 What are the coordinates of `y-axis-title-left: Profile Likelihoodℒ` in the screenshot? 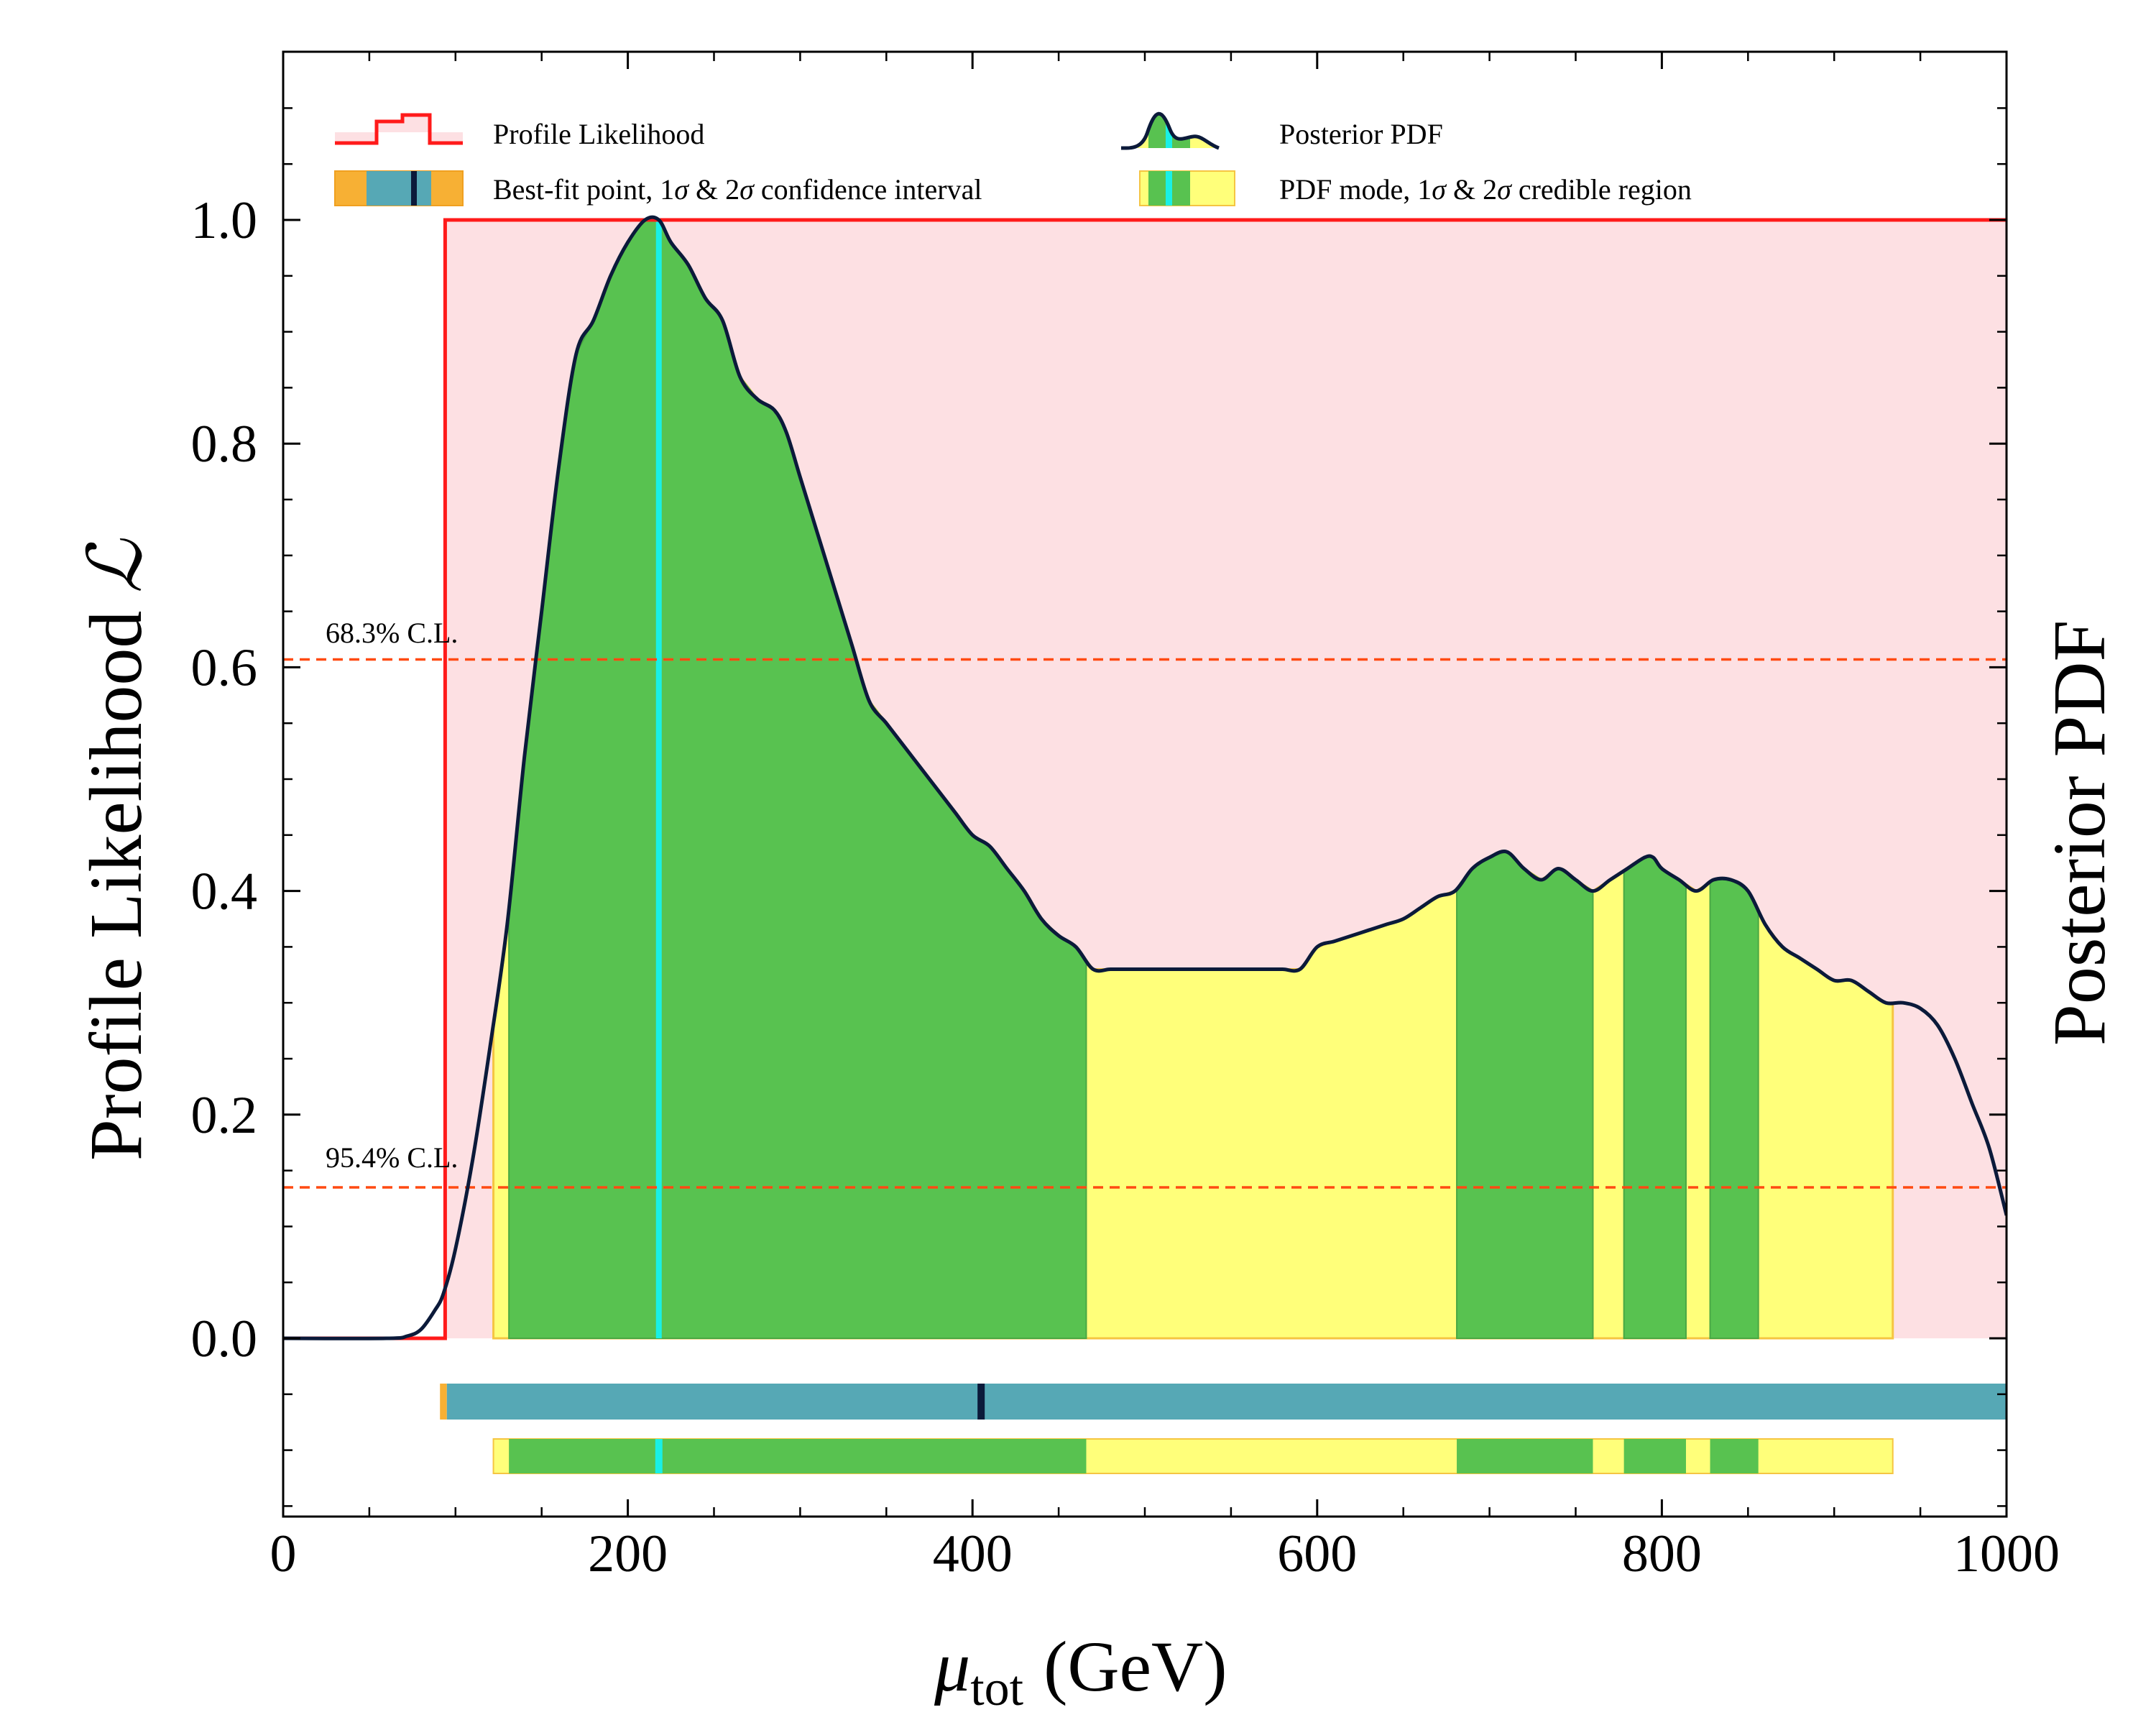 It's located at (115, 849).